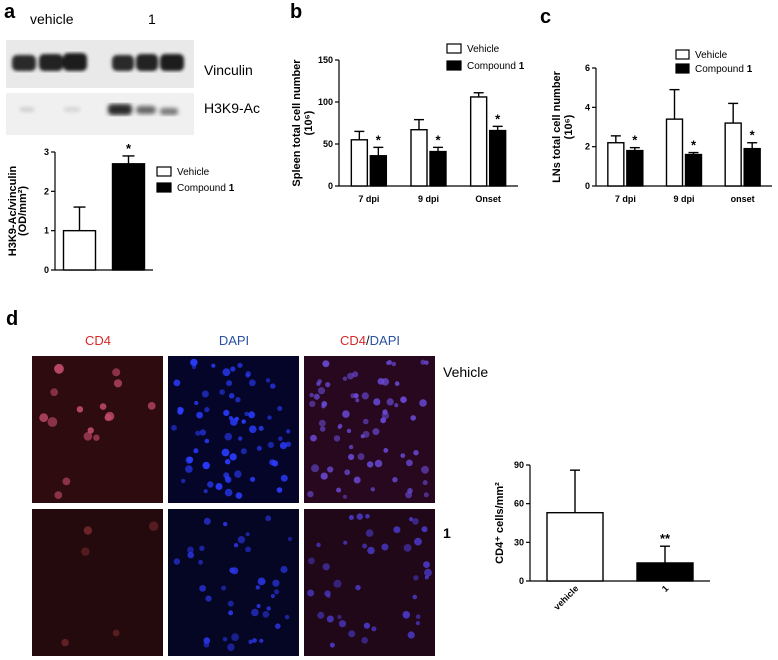 Image resolution: width=778 pixels, height=660 pixels. Describe the element at coordinates (587, 147) in the screenshot. I see `chart-c-ytick-label: 2` at that location.